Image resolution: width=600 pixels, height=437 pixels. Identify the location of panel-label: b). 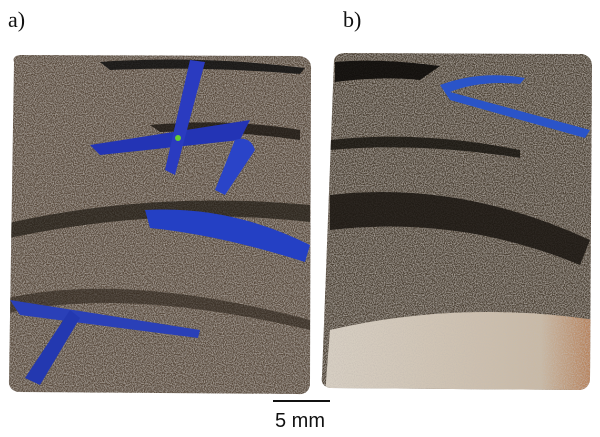
(352, 19).